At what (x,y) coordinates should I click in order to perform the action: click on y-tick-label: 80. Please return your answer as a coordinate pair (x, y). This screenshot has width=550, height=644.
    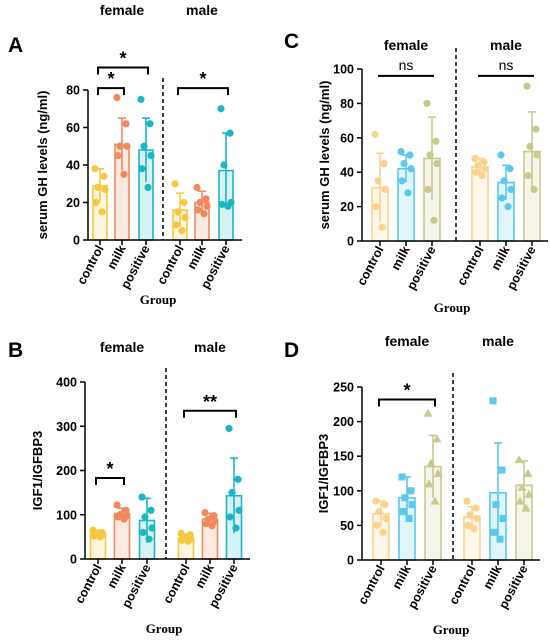
    Looking at the image, I should click on (347, 104).